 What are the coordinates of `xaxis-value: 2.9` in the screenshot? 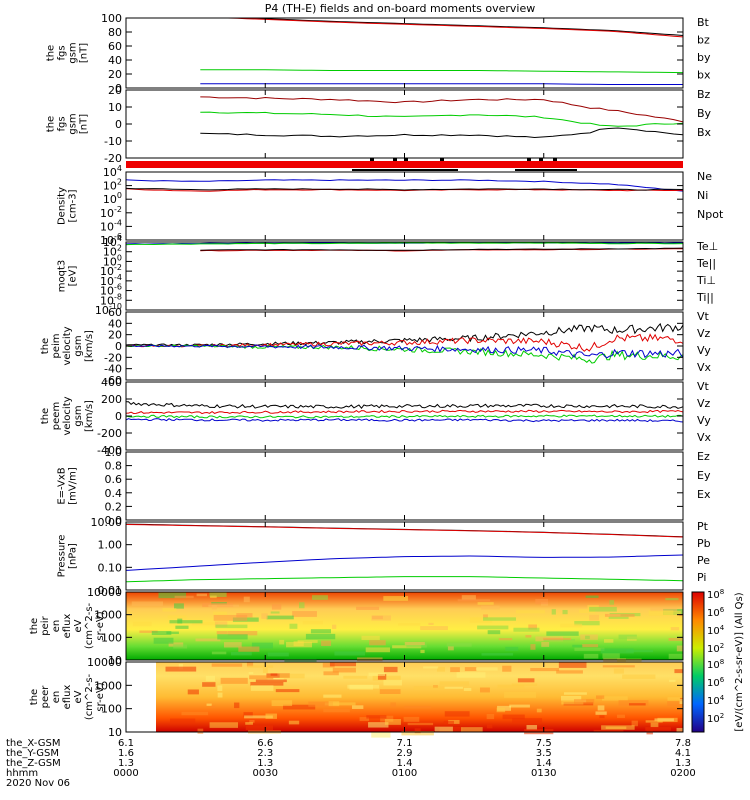 It's located at (405, 753).